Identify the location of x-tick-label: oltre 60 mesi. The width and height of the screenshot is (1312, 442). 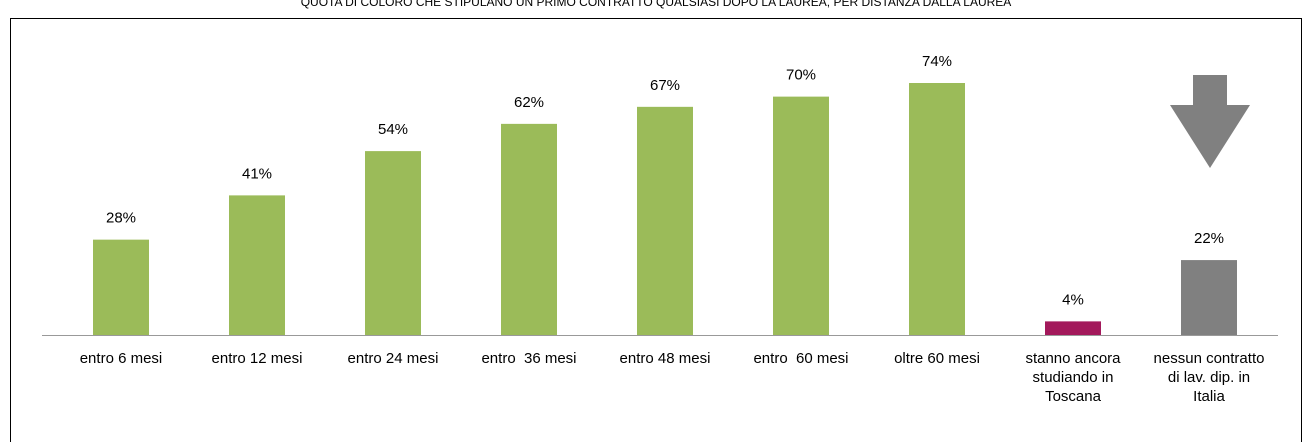
(937, 358).